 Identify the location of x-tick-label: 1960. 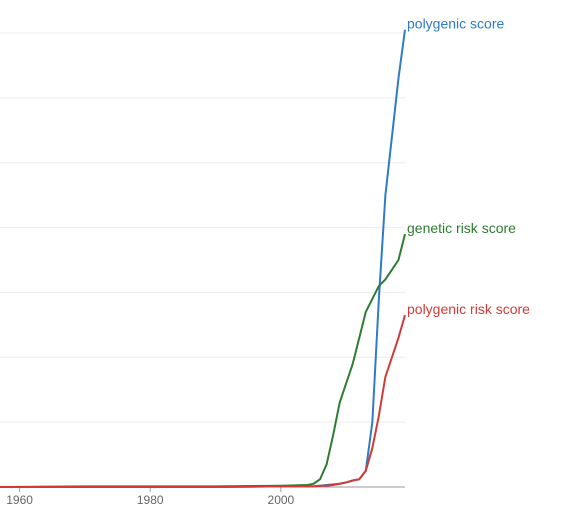
(19, 500).